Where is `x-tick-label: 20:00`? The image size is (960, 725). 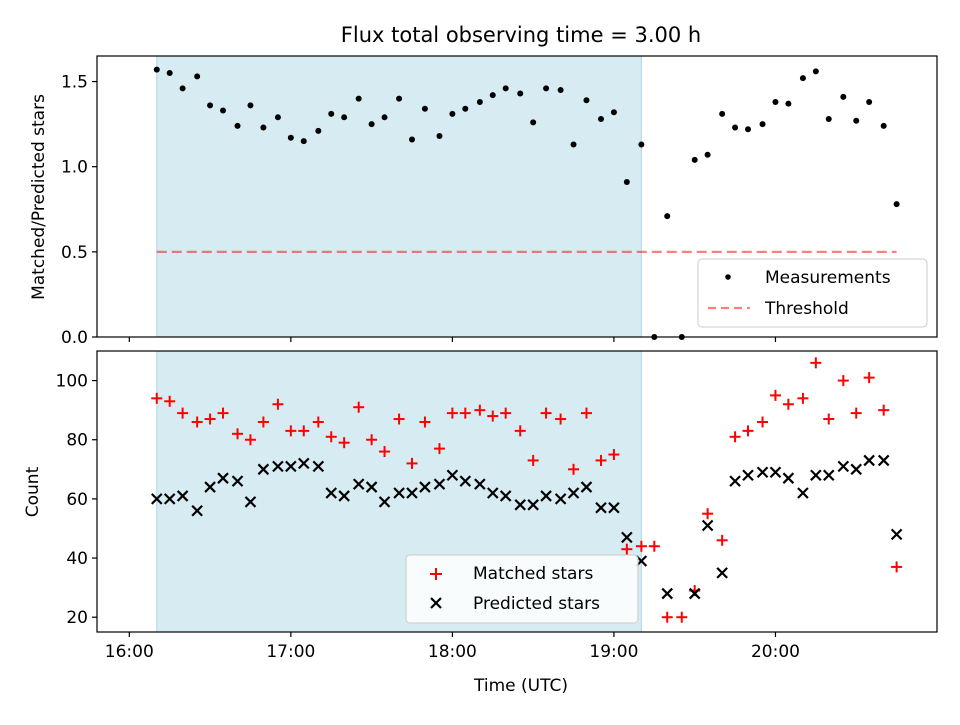
x-tick-label: 20:00 is located at coordinates (775, 652).